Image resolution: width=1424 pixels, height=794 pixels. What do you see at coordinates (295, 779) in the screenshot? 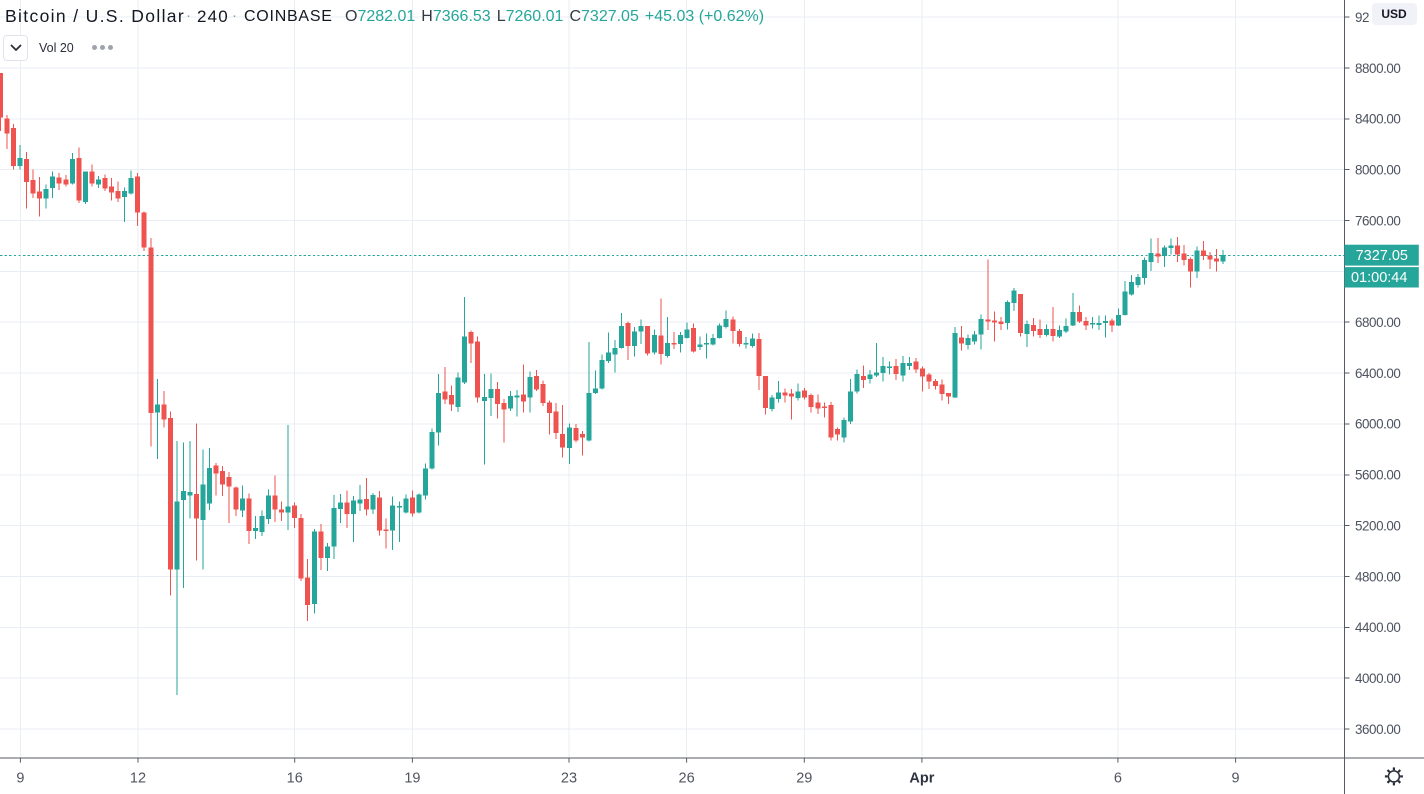
I see `svg-text: 16` at bounding box center [295, 779].